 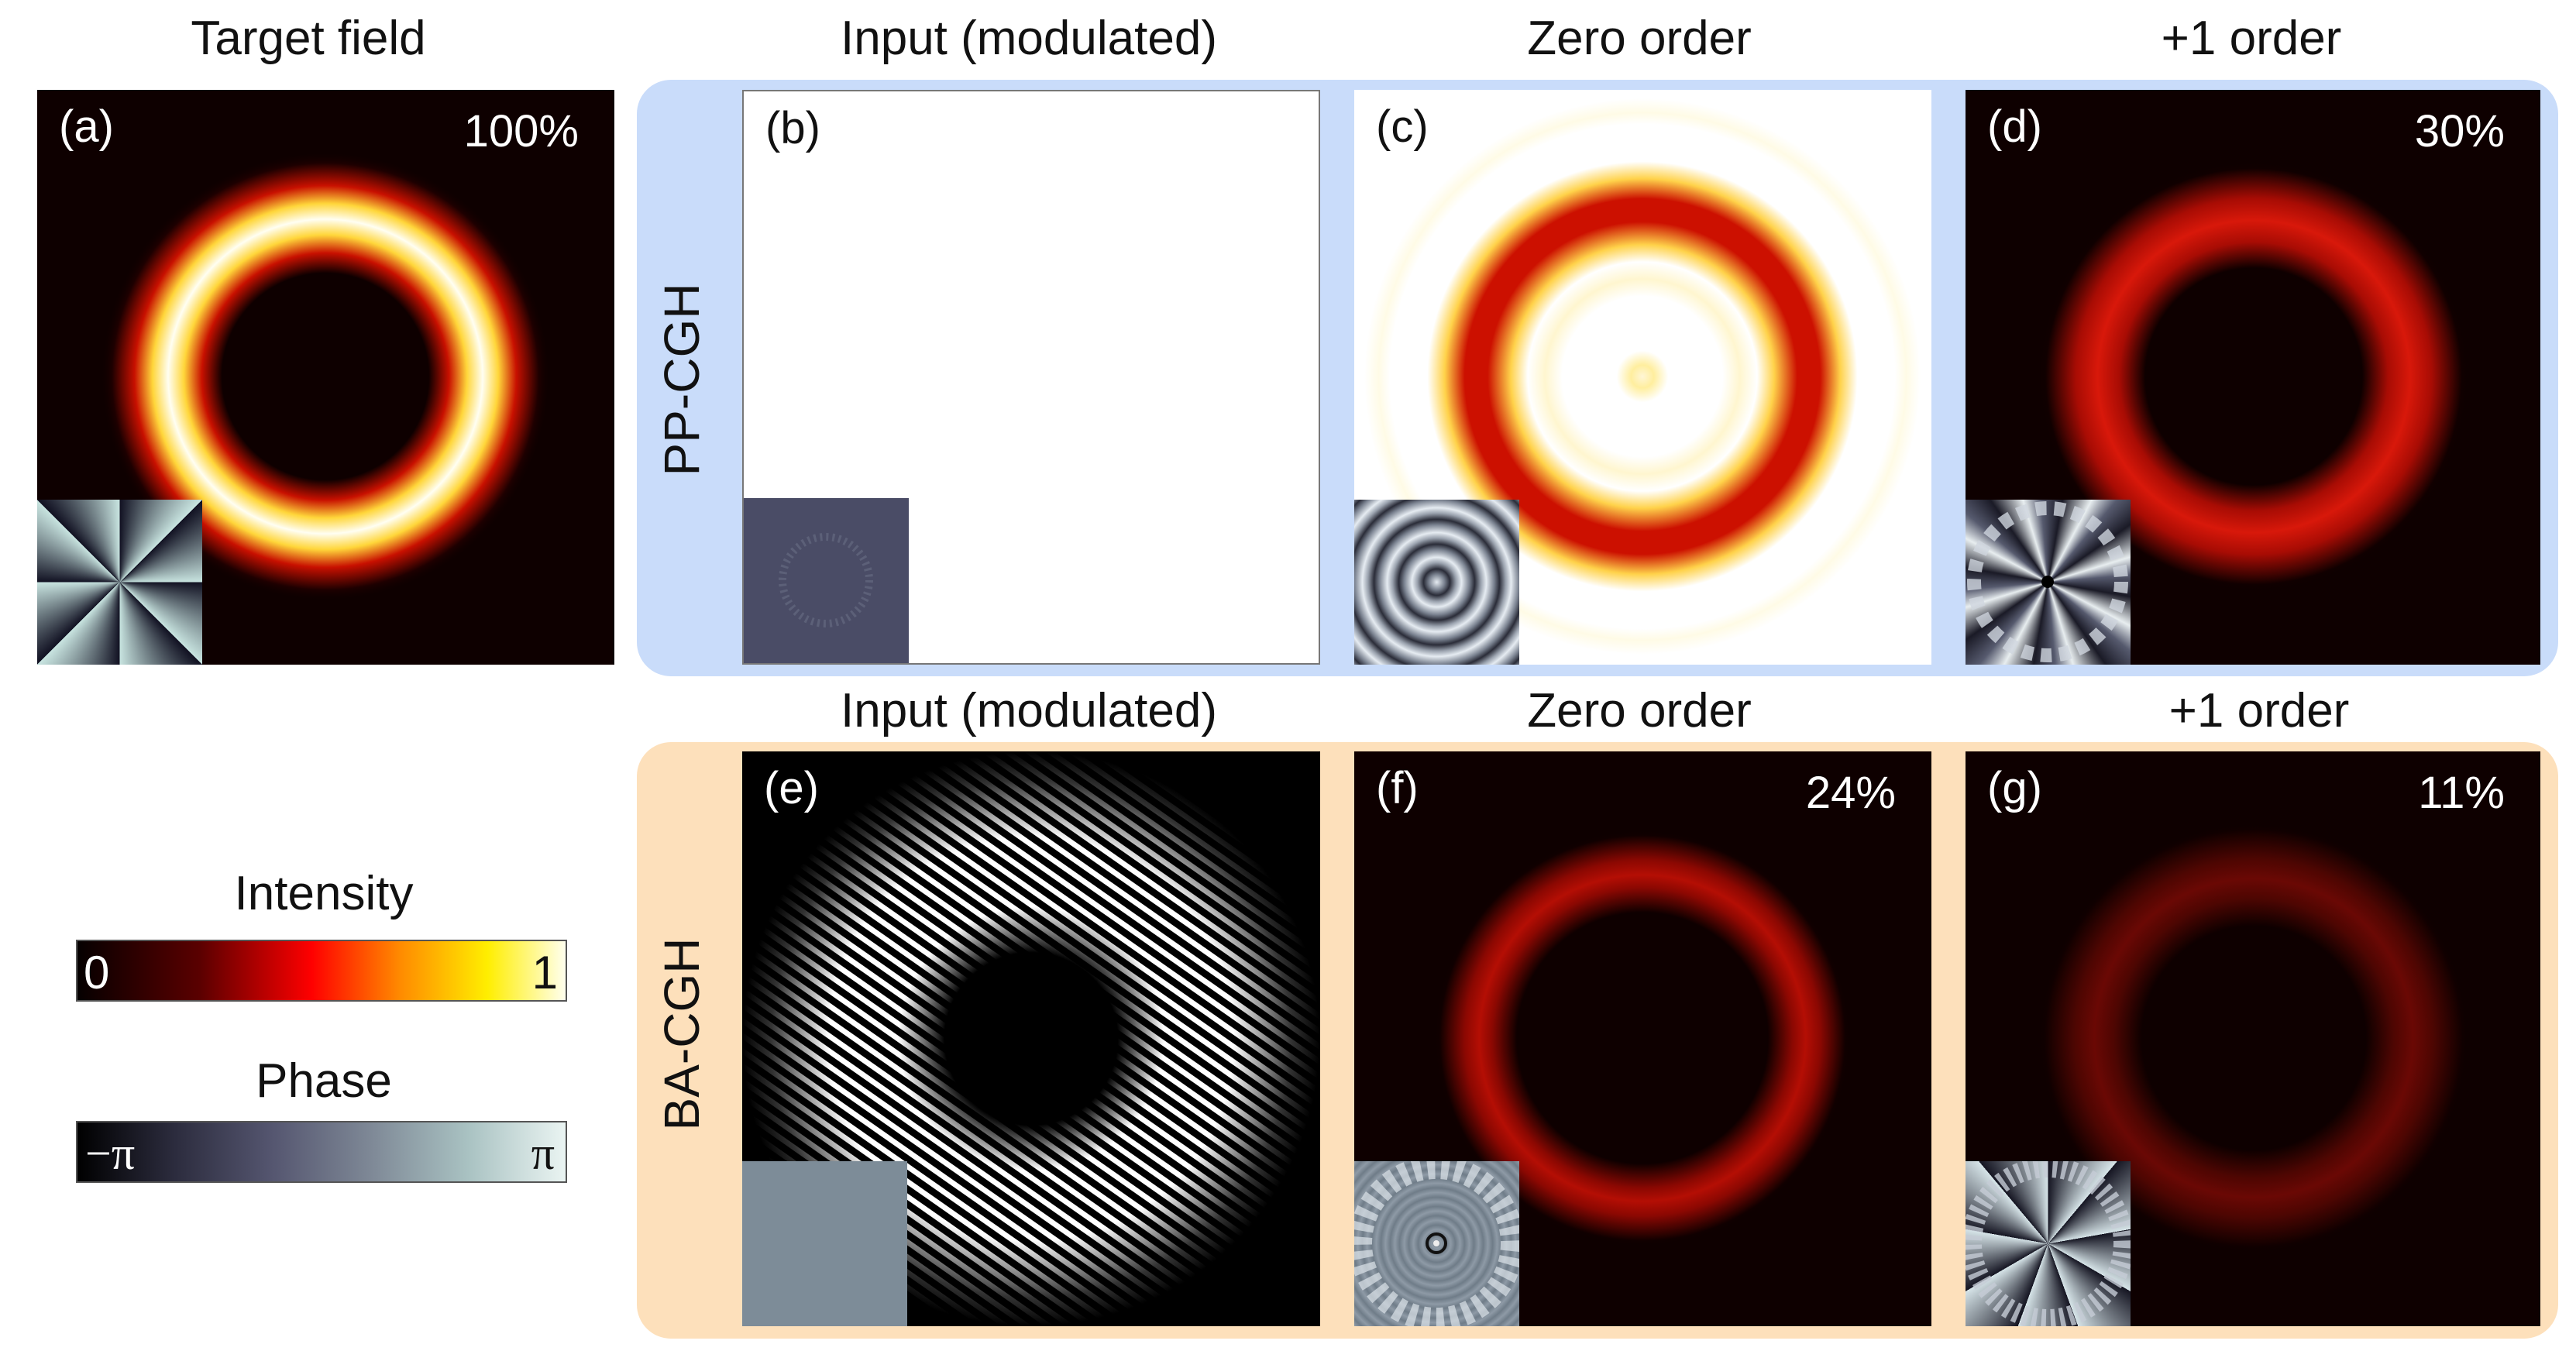 I want to click on panel-g-phase-inset, so click(x=2048, y=1243).